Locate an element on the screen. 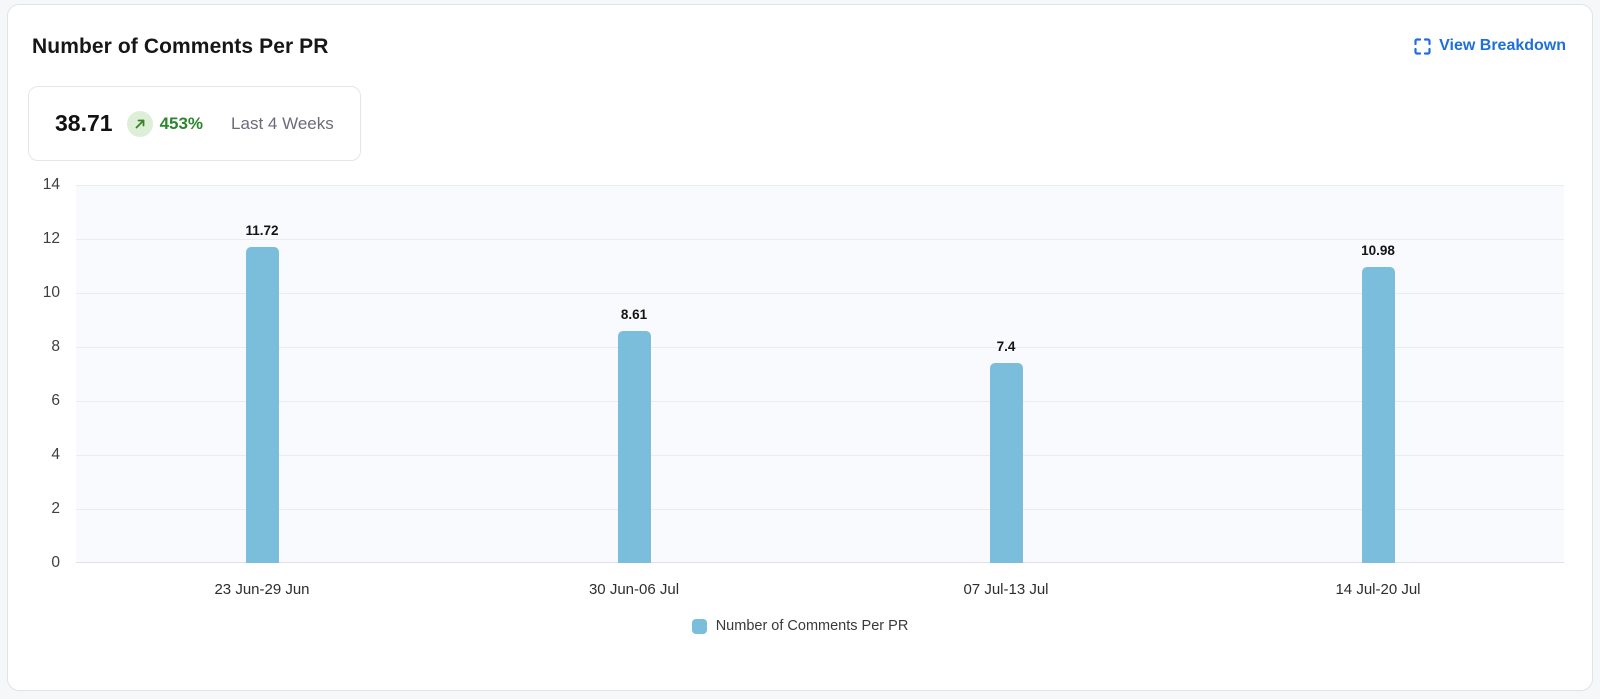  x-axis-label-14 Jul-20 Jul: 14 Jul-20 Jul is located at coordinates (1378, 589).